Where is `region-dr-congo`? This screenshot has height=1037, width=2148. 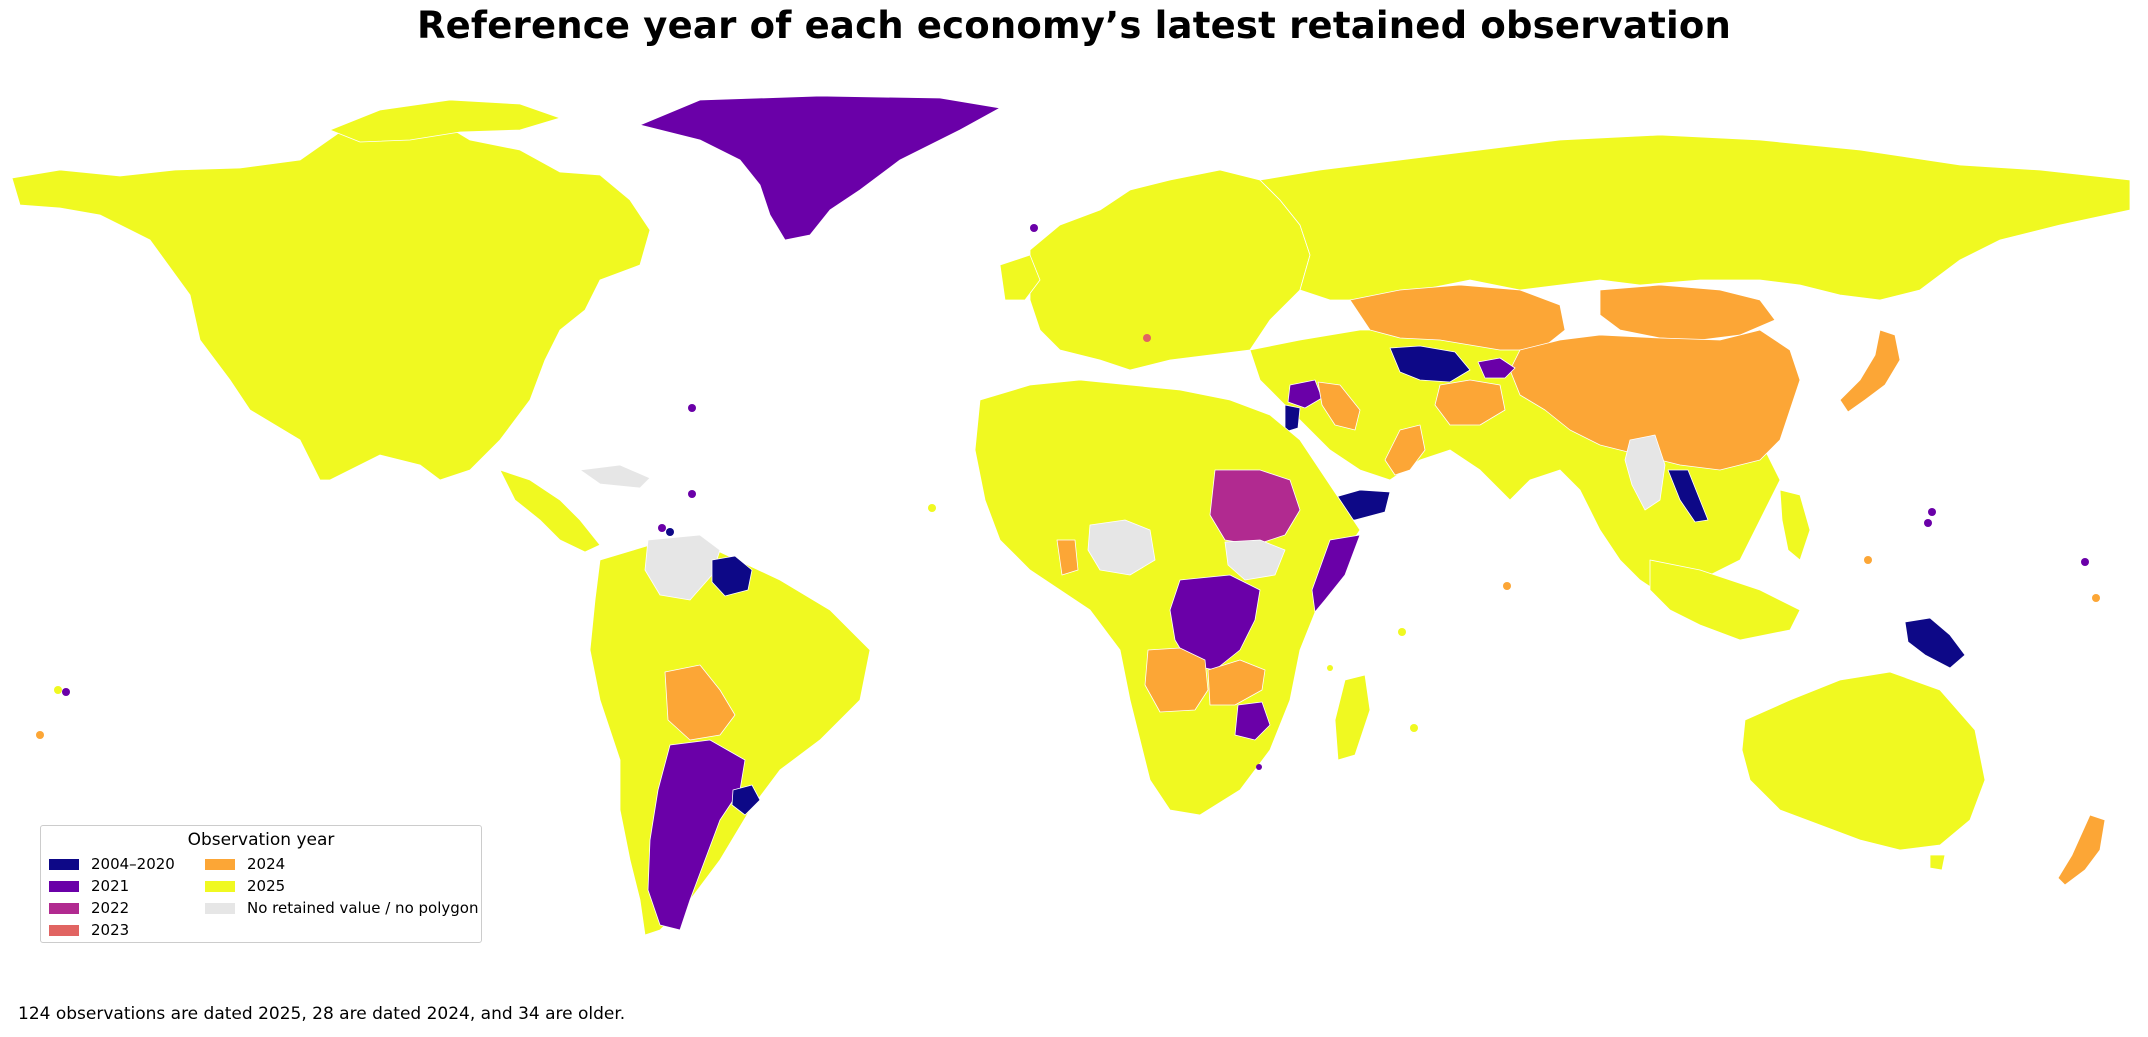 region-dr-congo is located at coordinates (1215, 622).